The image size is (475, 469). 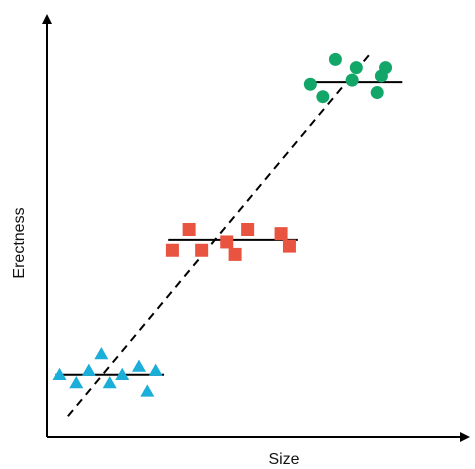 I want to click on y-axis-label: Erectness, so click(x=19, y=242).